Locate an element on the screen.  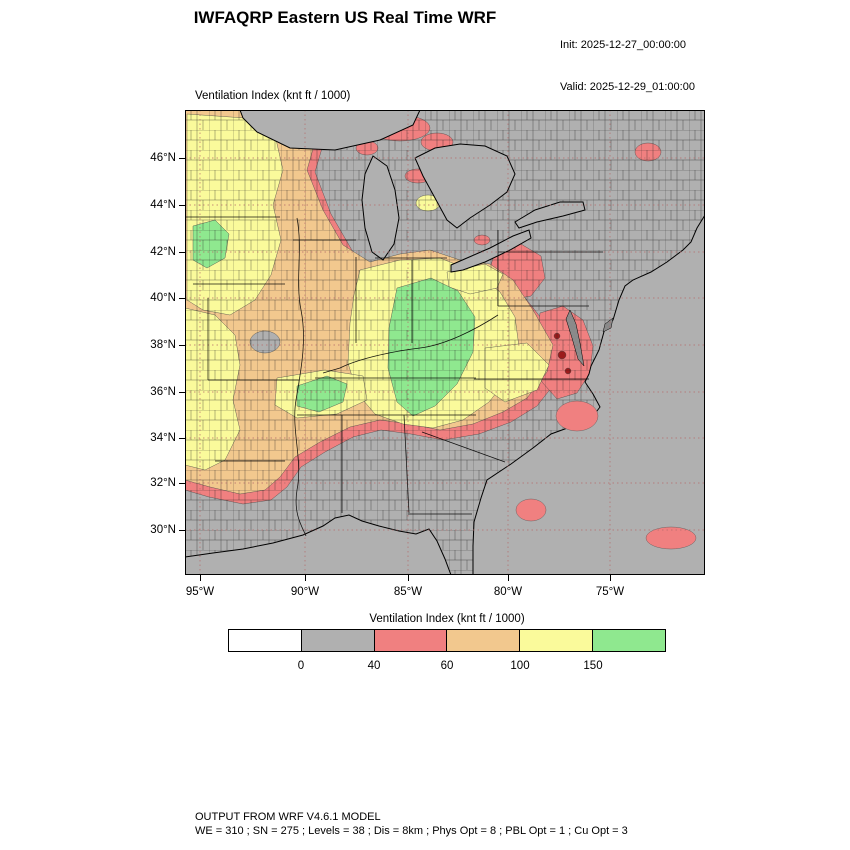
init-time: Init: 2025-12-27_00:00:00 is located at coordinates (623, 45).